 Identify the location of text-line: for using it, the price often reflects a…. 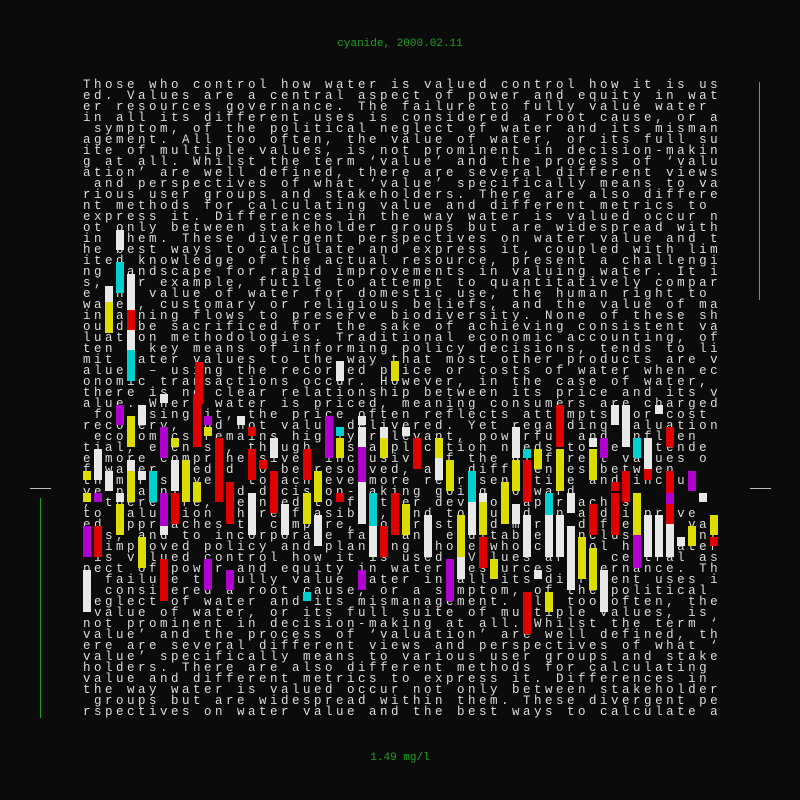
(402, 415).